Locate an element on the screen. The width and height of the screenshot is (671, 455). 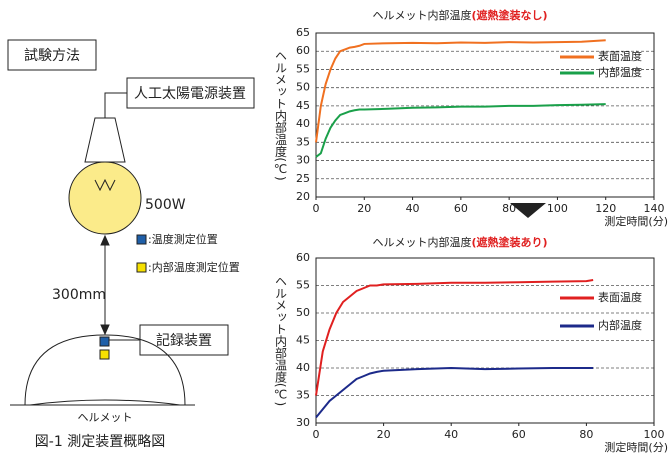
chart-title: ヘルメット内部温度(遮熱塗装なし) is located at coordinates (459, 15).